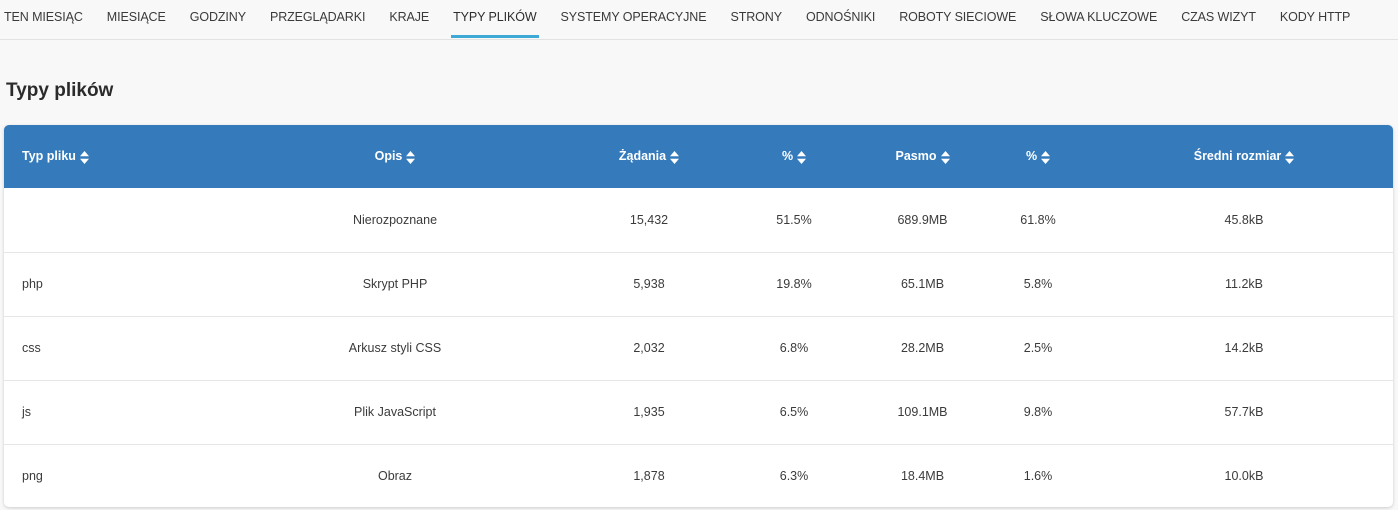 This screenshot has height=510, width=1398. I want to click on tab-miesiace: MIESIĄCE, so click(136, 17).